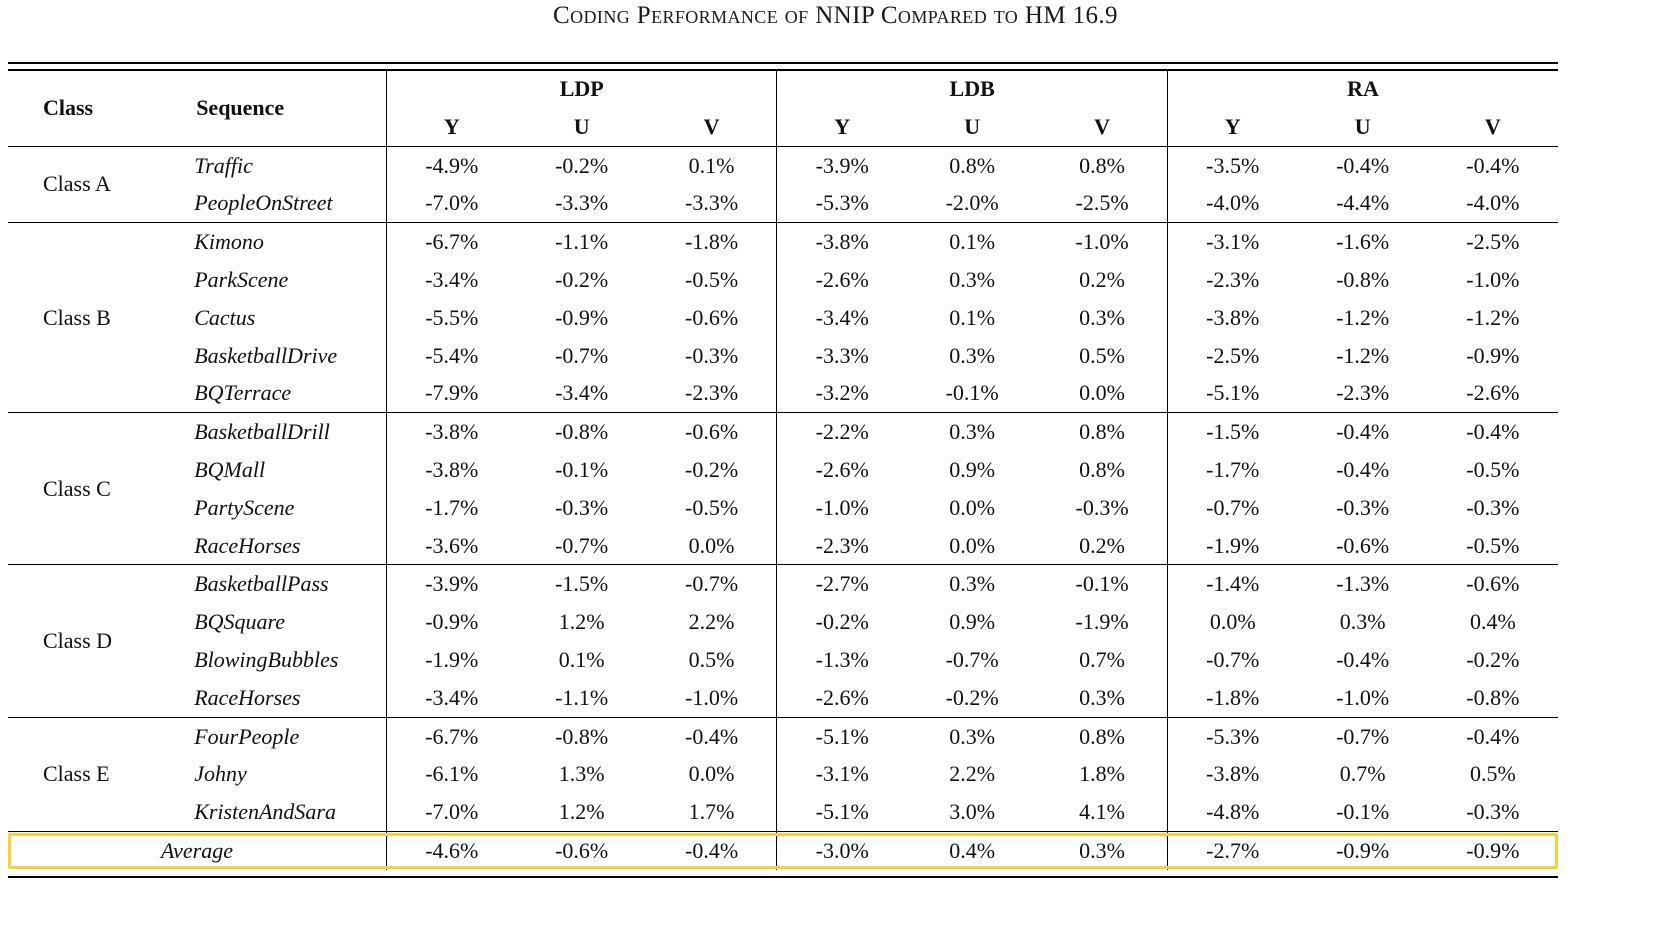 This screenshot has width=1671, height=944. What do you see at coordinates (451, 507) in the screenshot?
I see `value-cell: -1.7%` at bounding box center [451, 507].